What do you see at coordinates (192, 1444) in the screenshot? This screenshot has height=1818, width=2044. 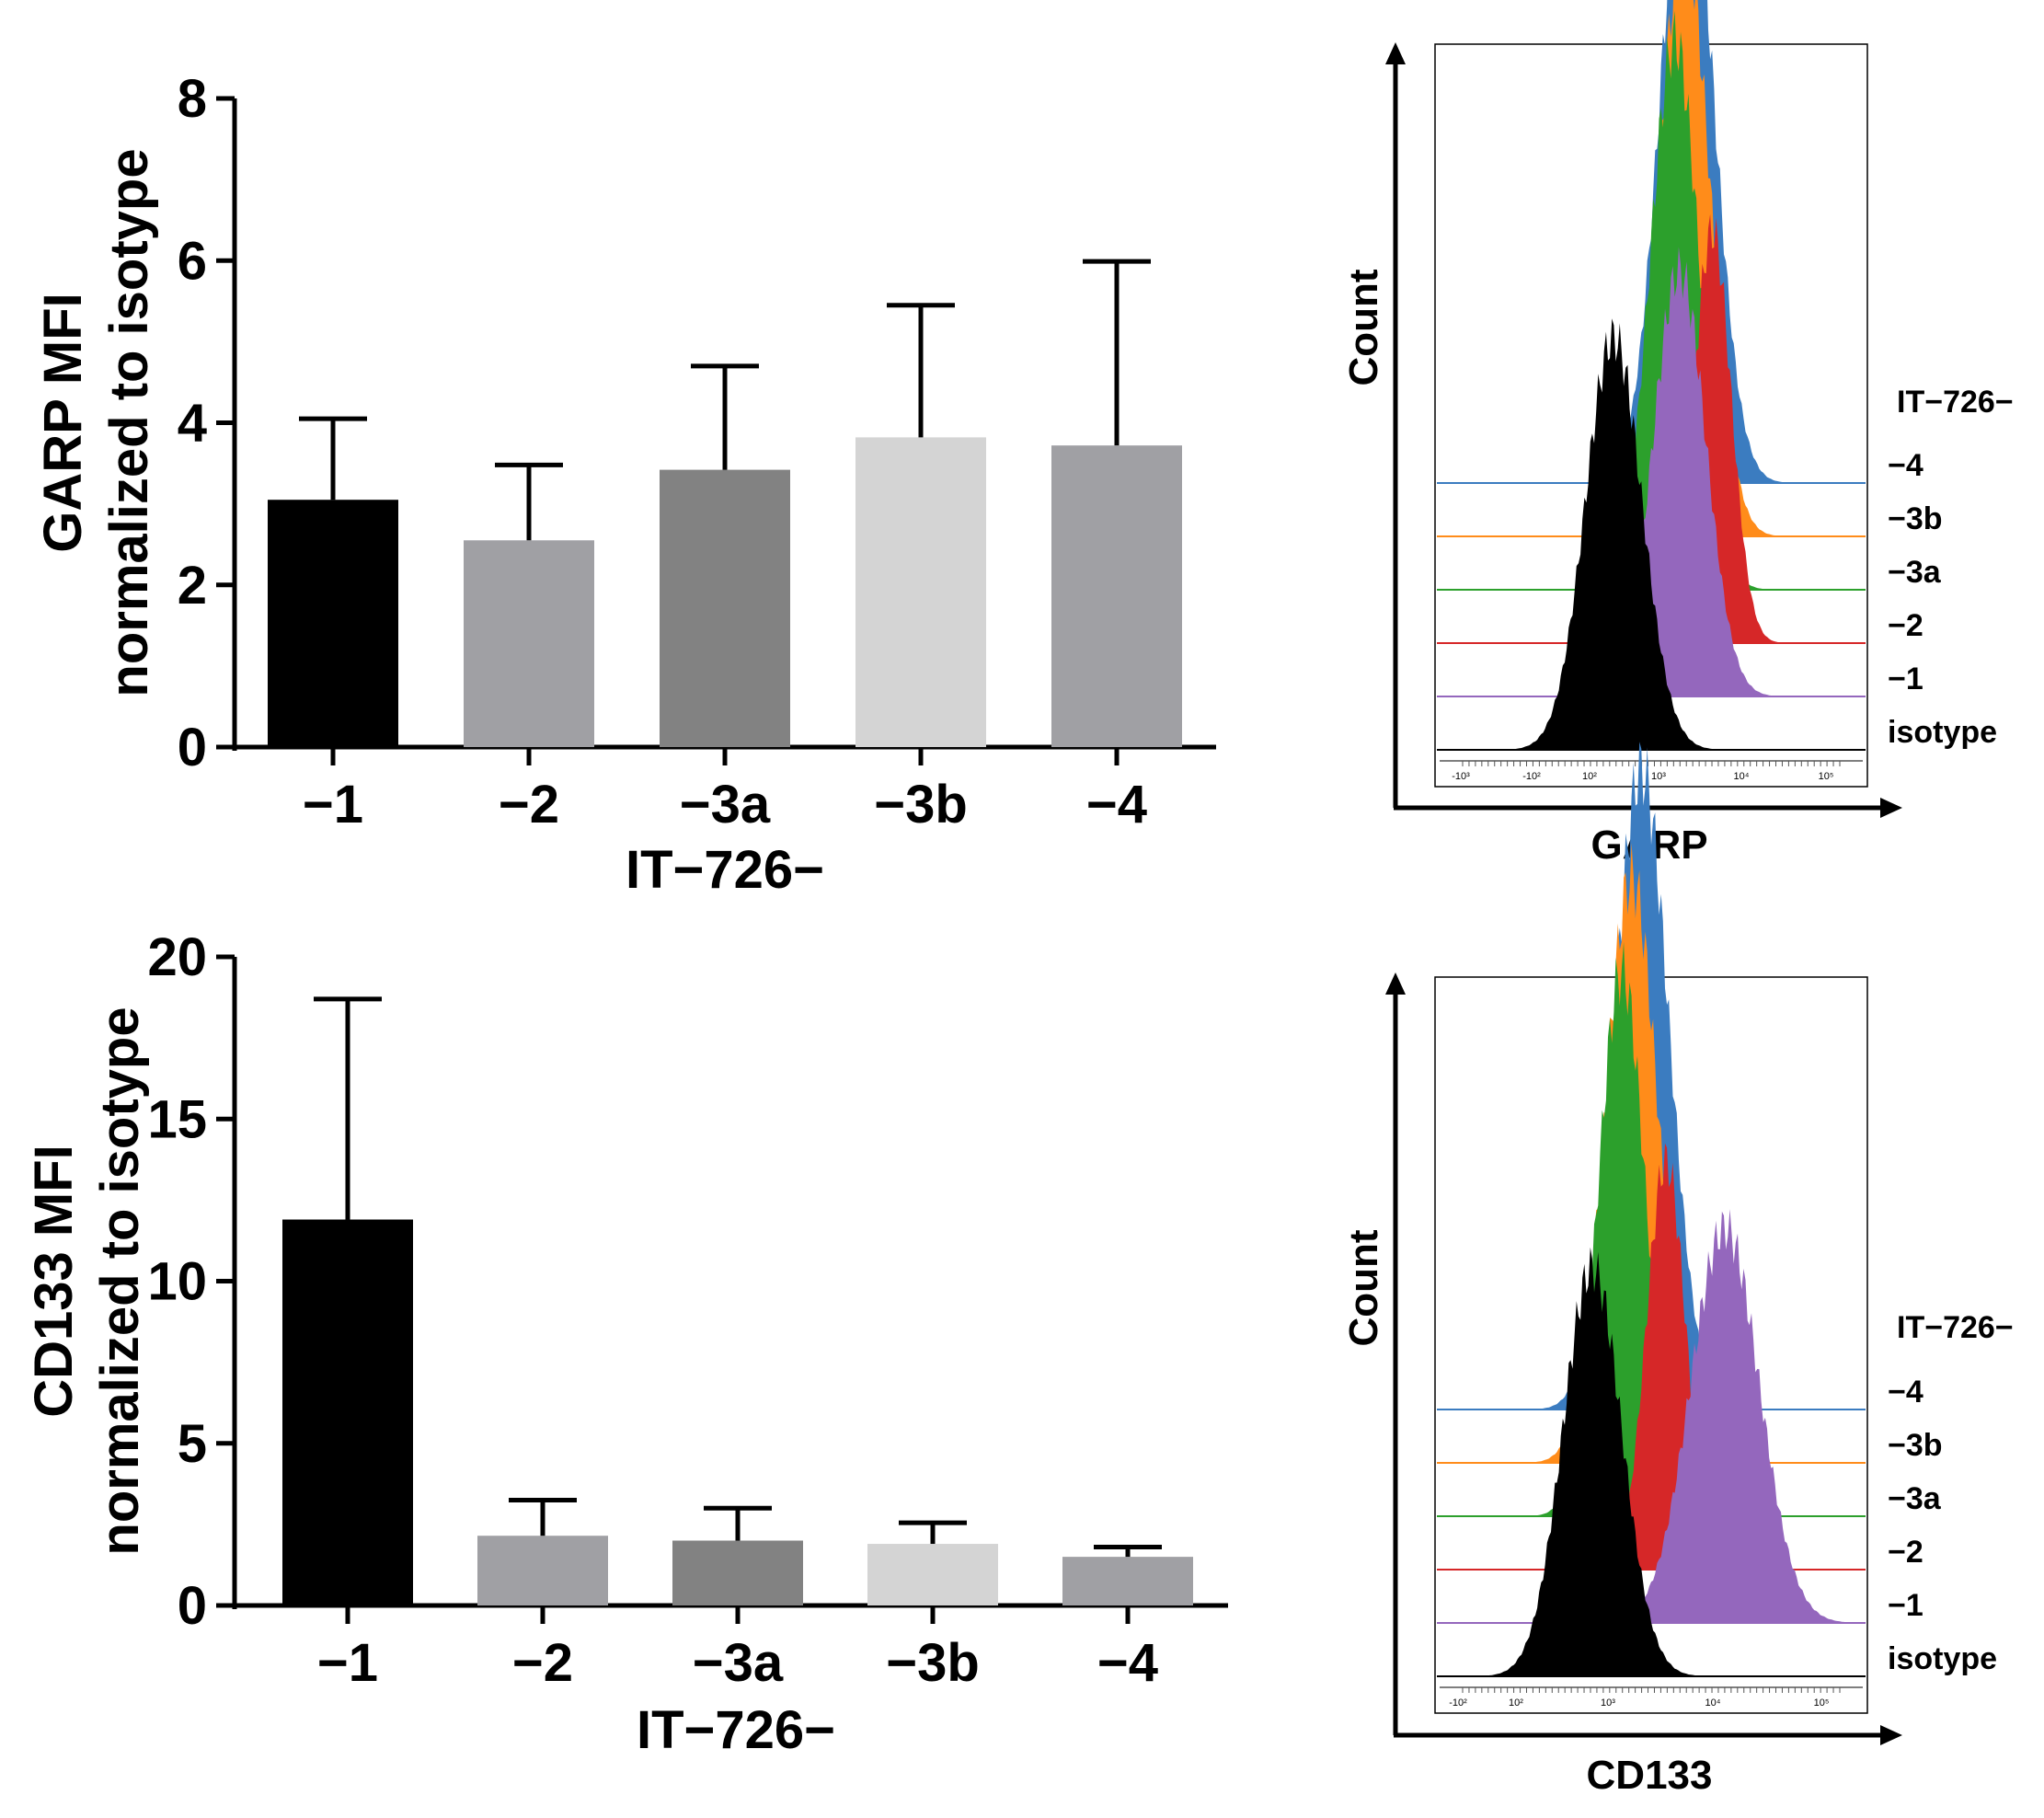 I see `y-tick-label: 5` at bounding box center [192, 1444].